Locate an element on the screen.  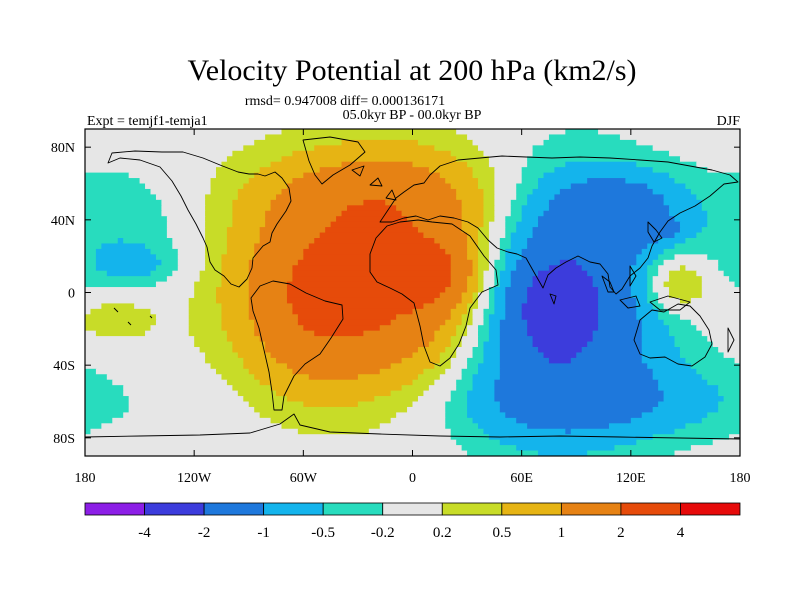
colorbar-label: -4 is located at coordinates (144, 533).